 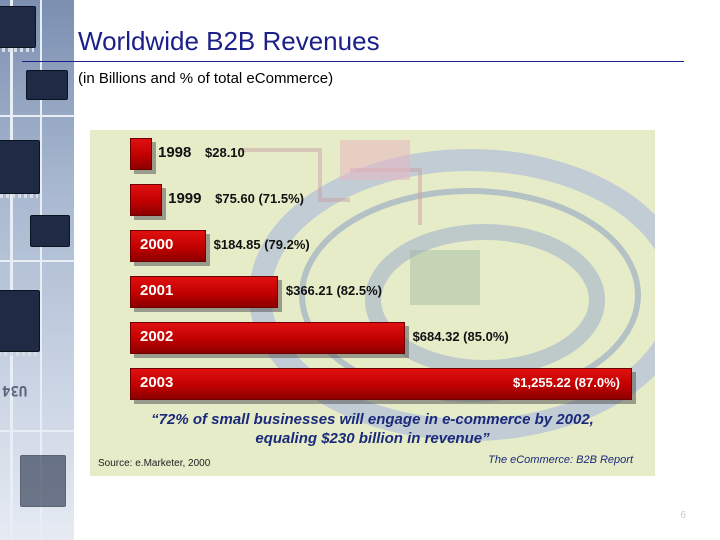 I want to click on bar-value-label: $366.21 (82.5%), so click(x=333, y=290).